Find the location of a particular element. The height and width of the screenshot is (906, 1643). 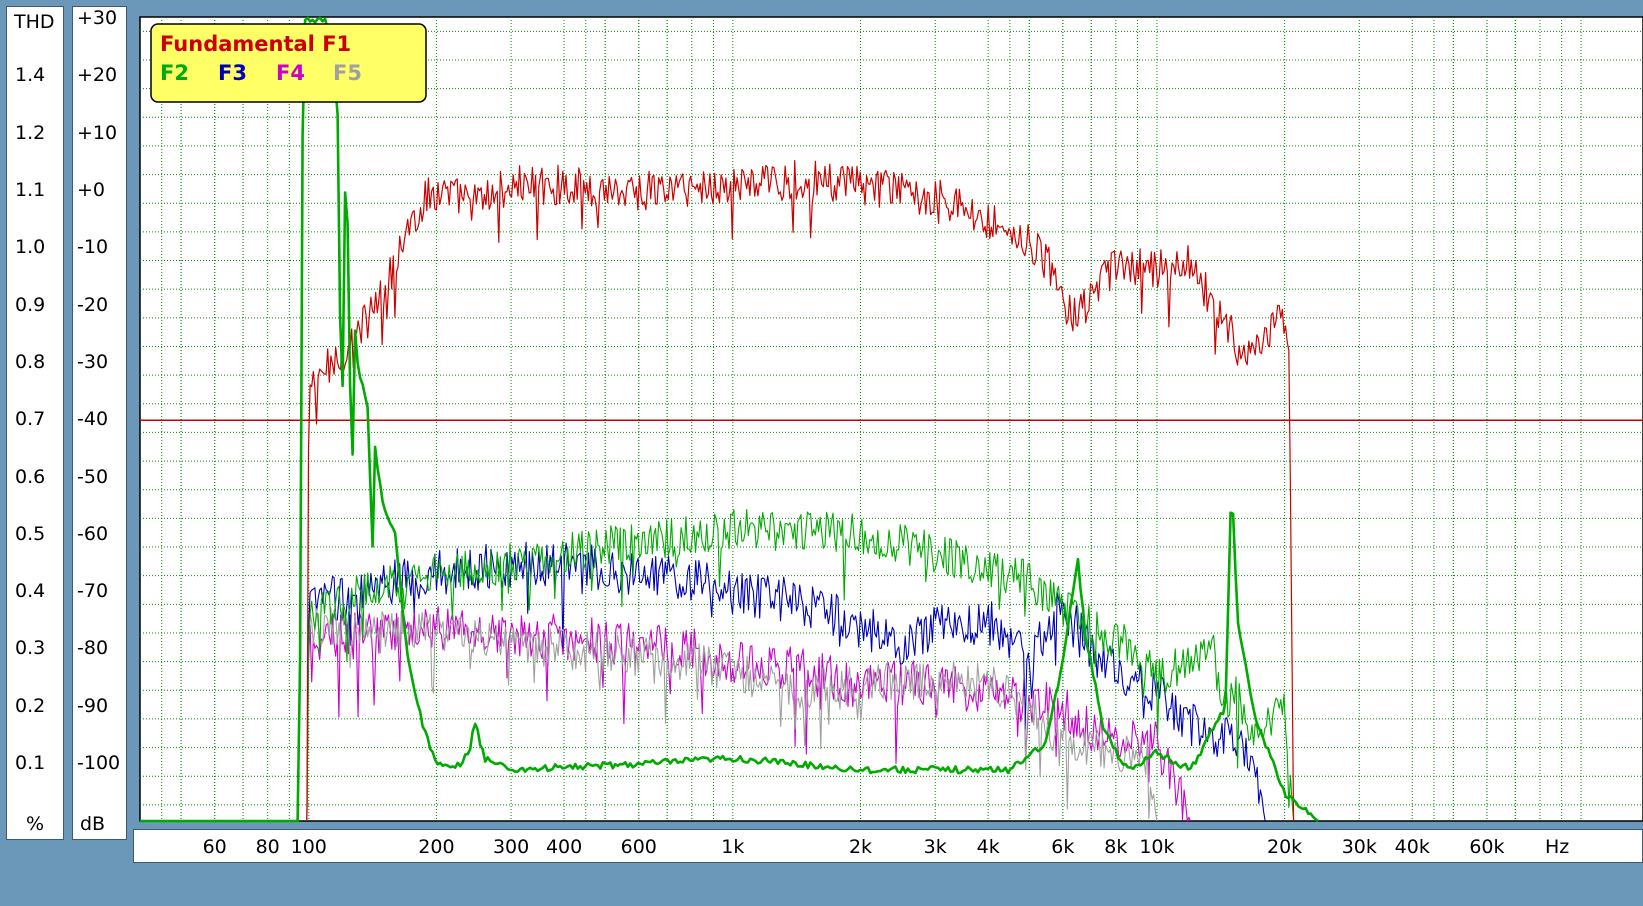

db-tick-label: +30 is located at coordinates (97, 18).